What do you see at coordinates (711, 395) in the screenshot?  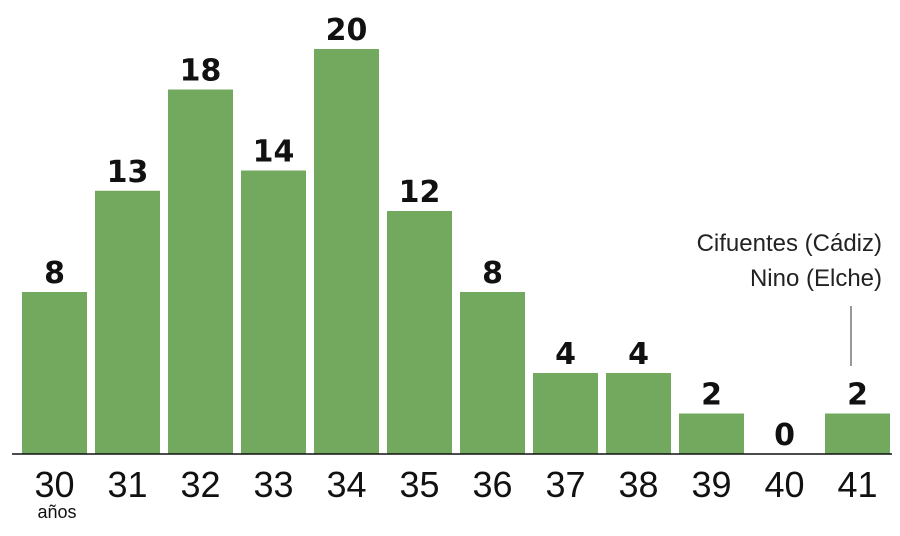 I see `value-label-39: 2` at bounding box center [711, 395].